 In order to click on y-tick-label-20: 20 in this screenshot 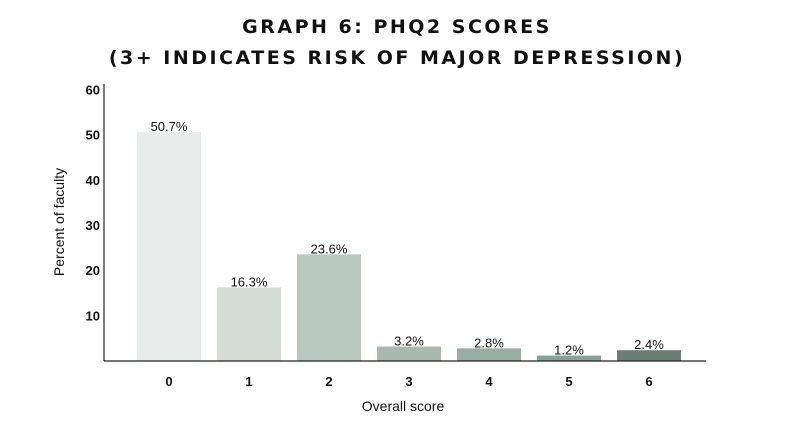, I will do `click(93, 270)`.